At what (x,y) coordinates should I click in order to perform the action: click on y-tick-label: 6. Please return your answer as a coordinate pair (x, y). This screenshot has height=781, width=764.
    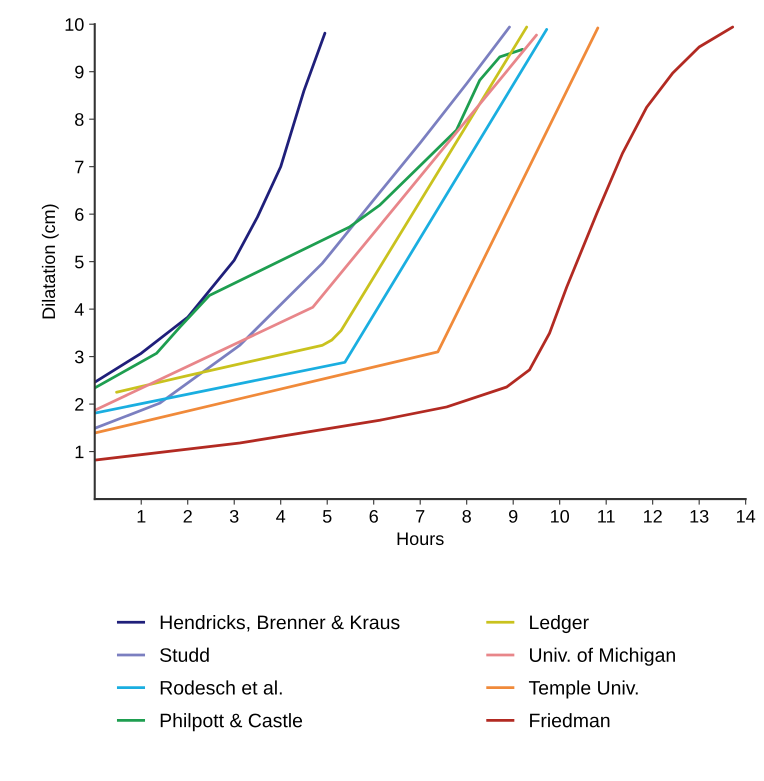
    Looking at the image, I should click on (79, 214).